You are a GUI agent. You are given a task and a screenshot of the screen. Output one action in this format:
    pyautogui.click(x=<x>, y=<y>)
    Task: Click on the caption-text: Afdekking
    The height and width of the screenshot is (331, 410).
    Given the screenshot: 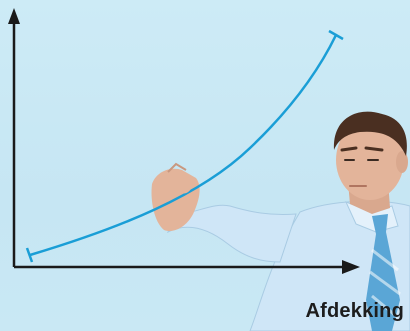 What is the action you would take?
    pyautogui.click(x=354, y=311)
    